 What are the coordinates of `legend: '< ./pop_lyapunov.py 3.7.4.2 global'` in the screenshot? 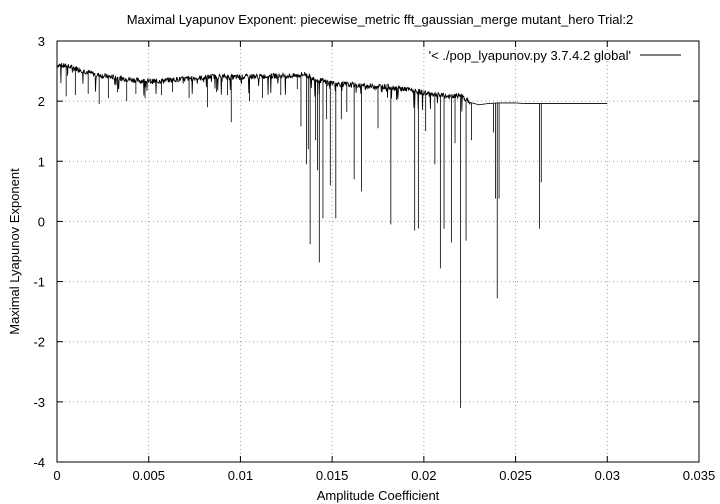 It's located at (555, 55).